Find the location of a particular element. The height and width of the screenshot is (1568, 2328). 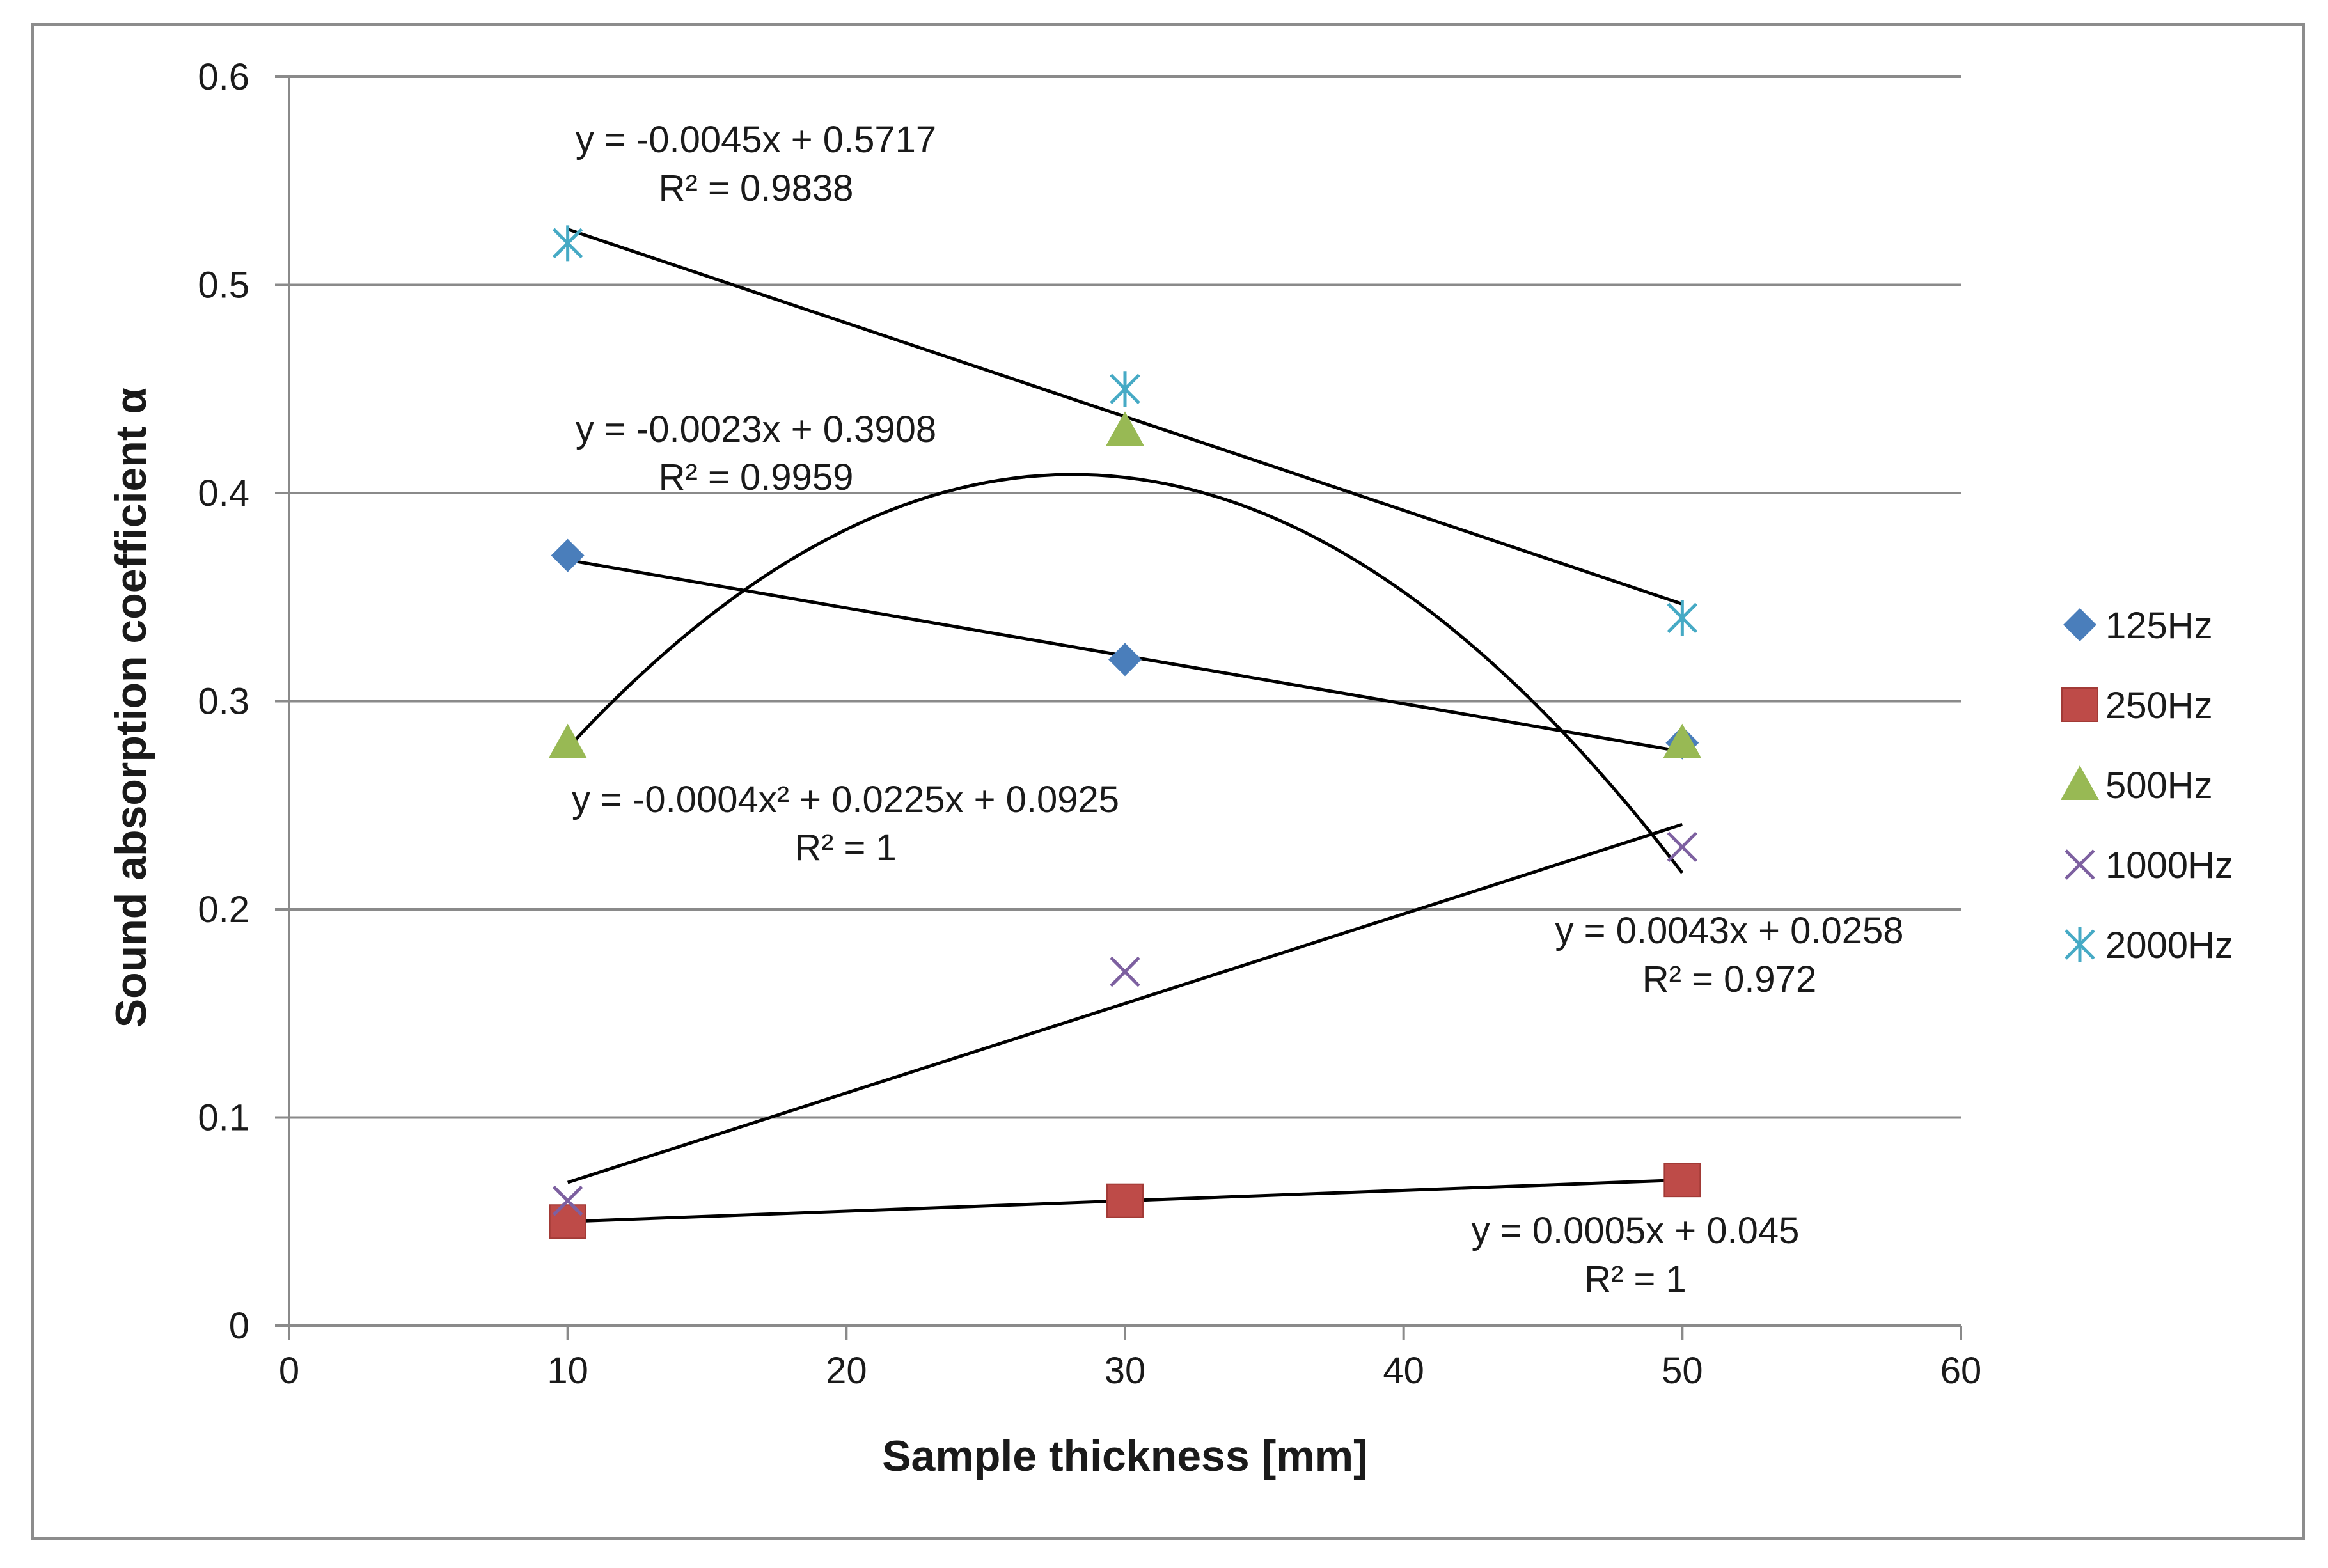

legend-label: 500Hz is located at coordinates (2159, 785).